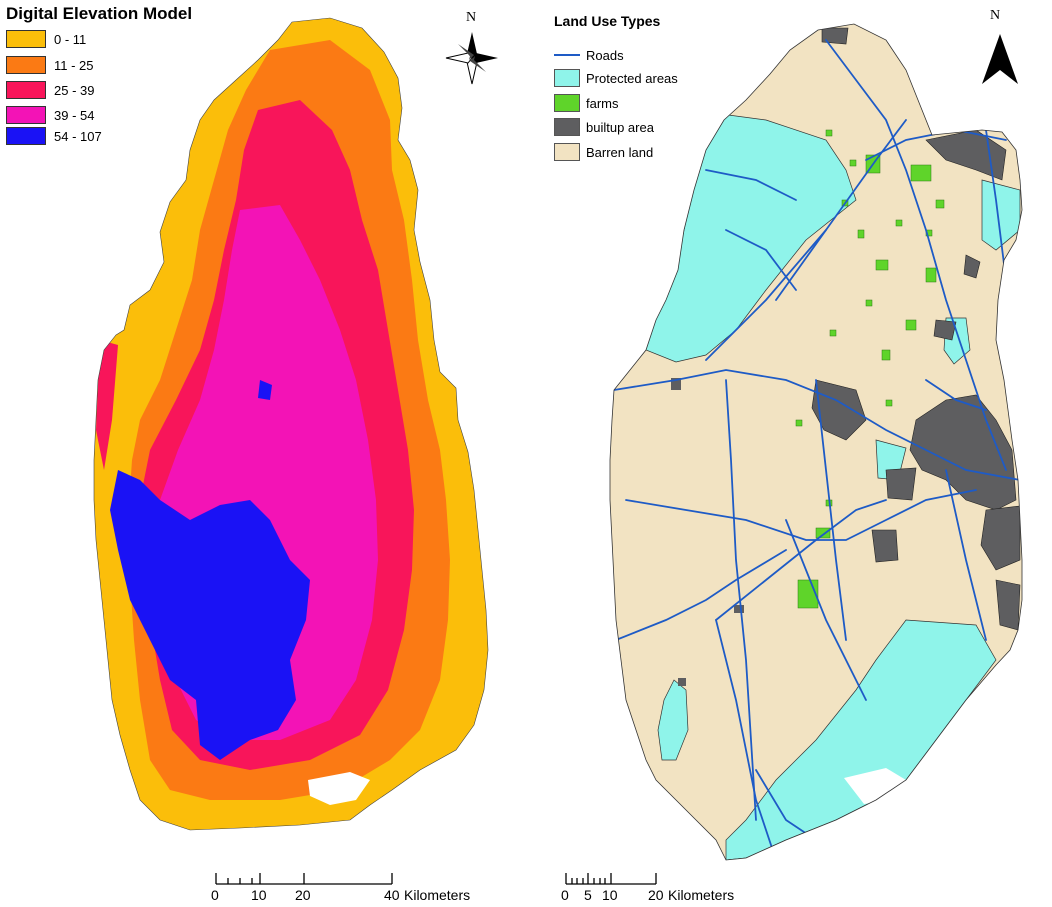 The image size is (1052, 907). I want to click on dem-scale-tick-0: 0, so click(215, 895).